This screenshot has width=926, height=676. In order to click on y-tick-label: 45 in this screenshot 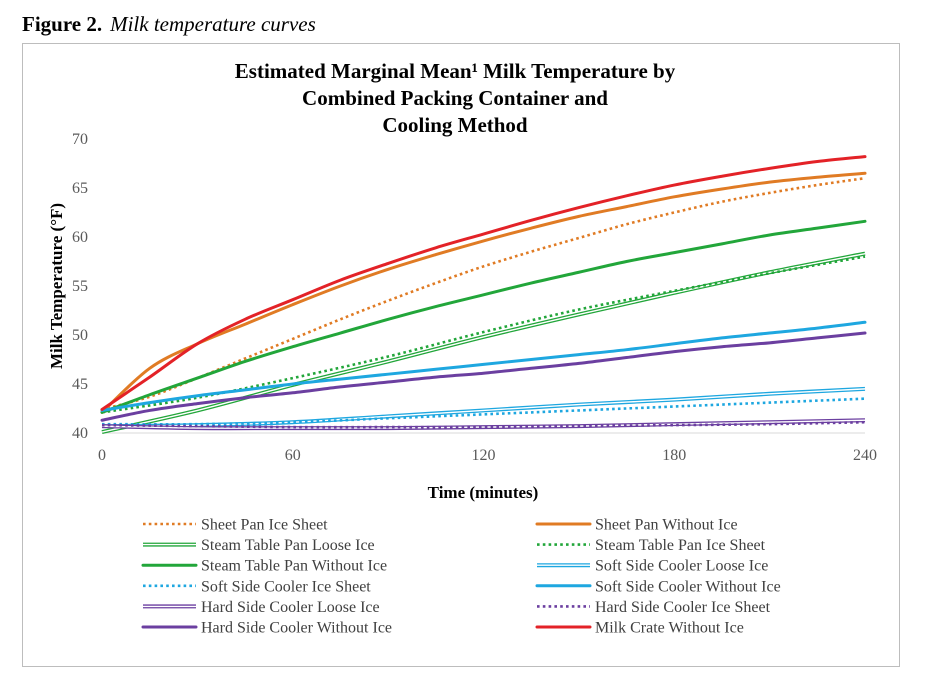, I will do `click(80, 384)`.